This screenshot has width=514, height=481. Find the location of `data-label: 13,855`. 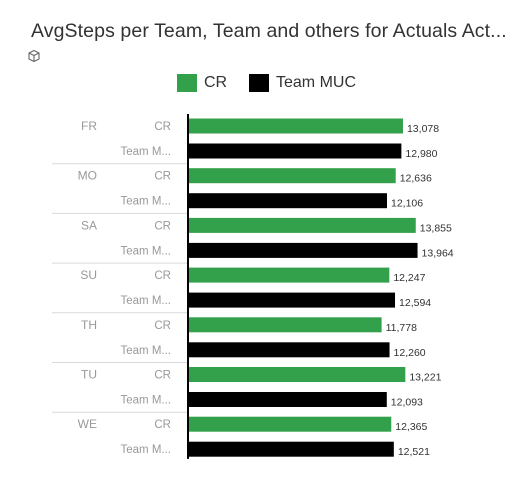

data-label: 13,855 is located at coordinates (436, 228).